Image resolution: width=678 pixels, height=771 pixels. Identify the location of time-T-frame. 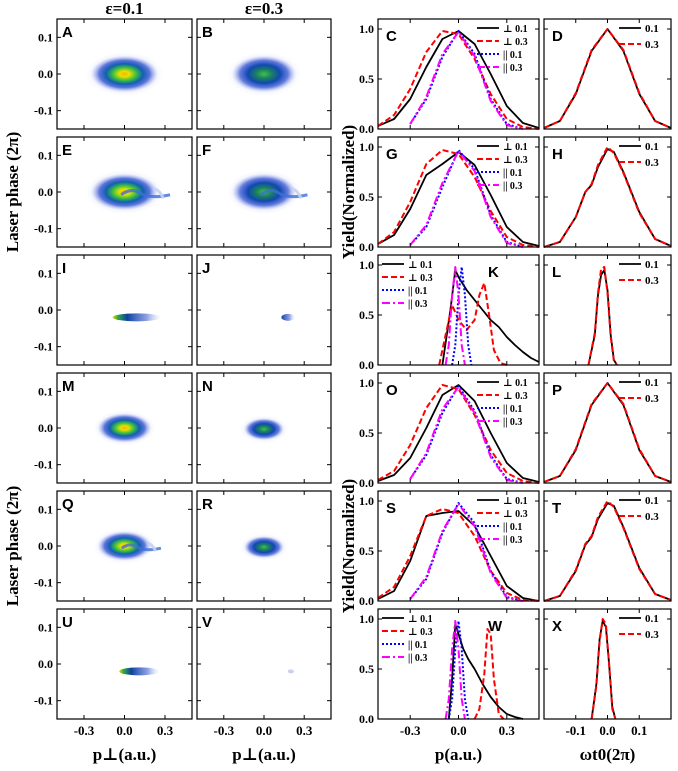
(607, 546).